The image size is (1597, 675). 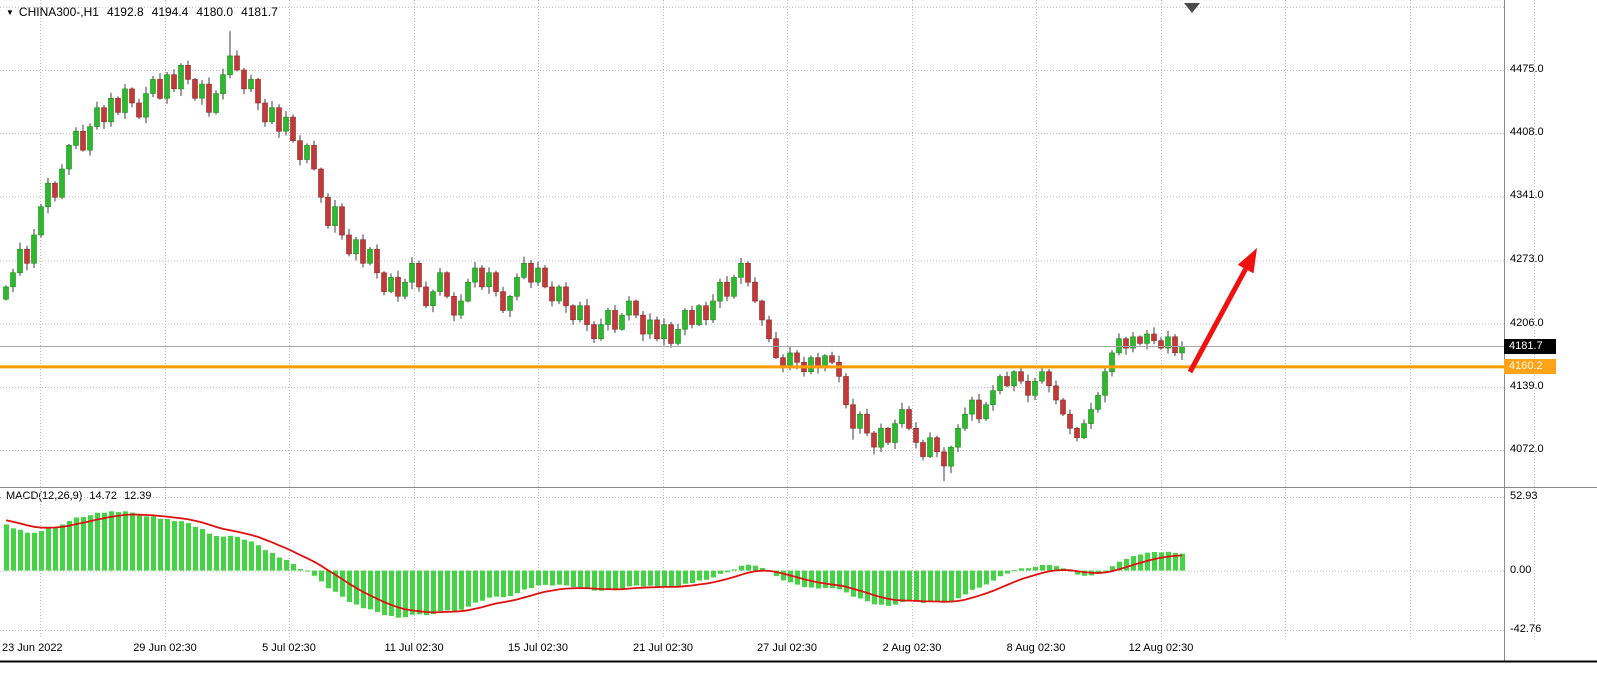 I want to click on macd-axis-label: 52.93, so click(x=1524, y=496).